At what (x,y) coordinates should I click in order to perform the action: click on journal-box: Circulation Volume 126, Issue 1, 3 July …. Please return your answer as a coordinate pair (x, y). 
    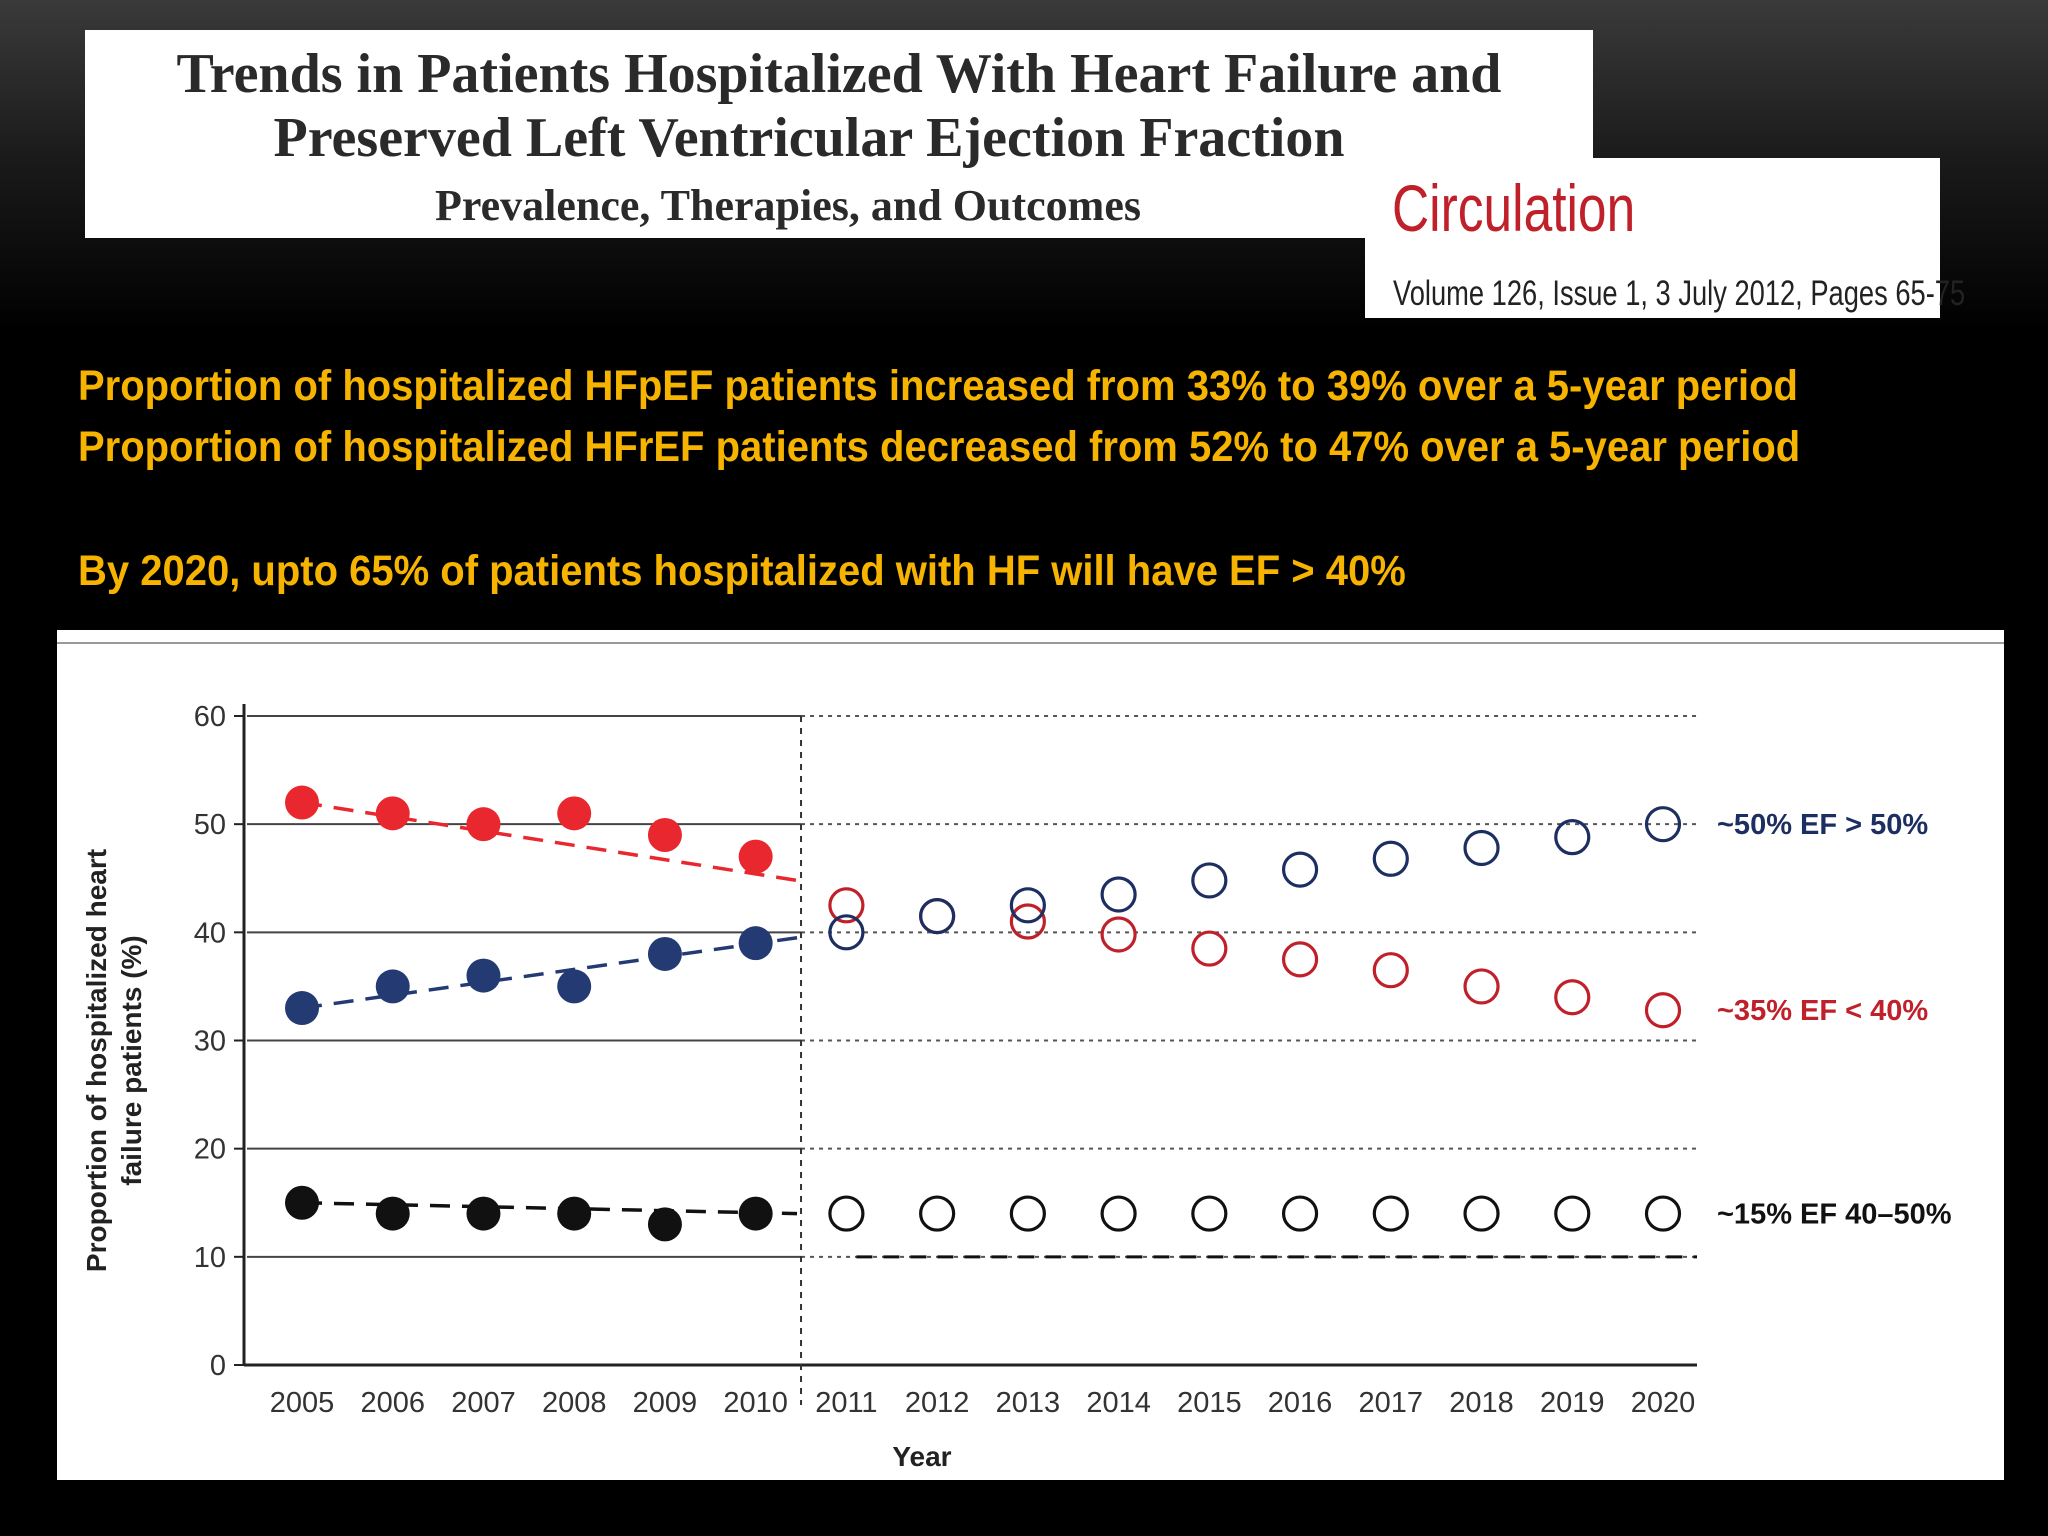
    Looking at the image, I should click on (1665, 238).